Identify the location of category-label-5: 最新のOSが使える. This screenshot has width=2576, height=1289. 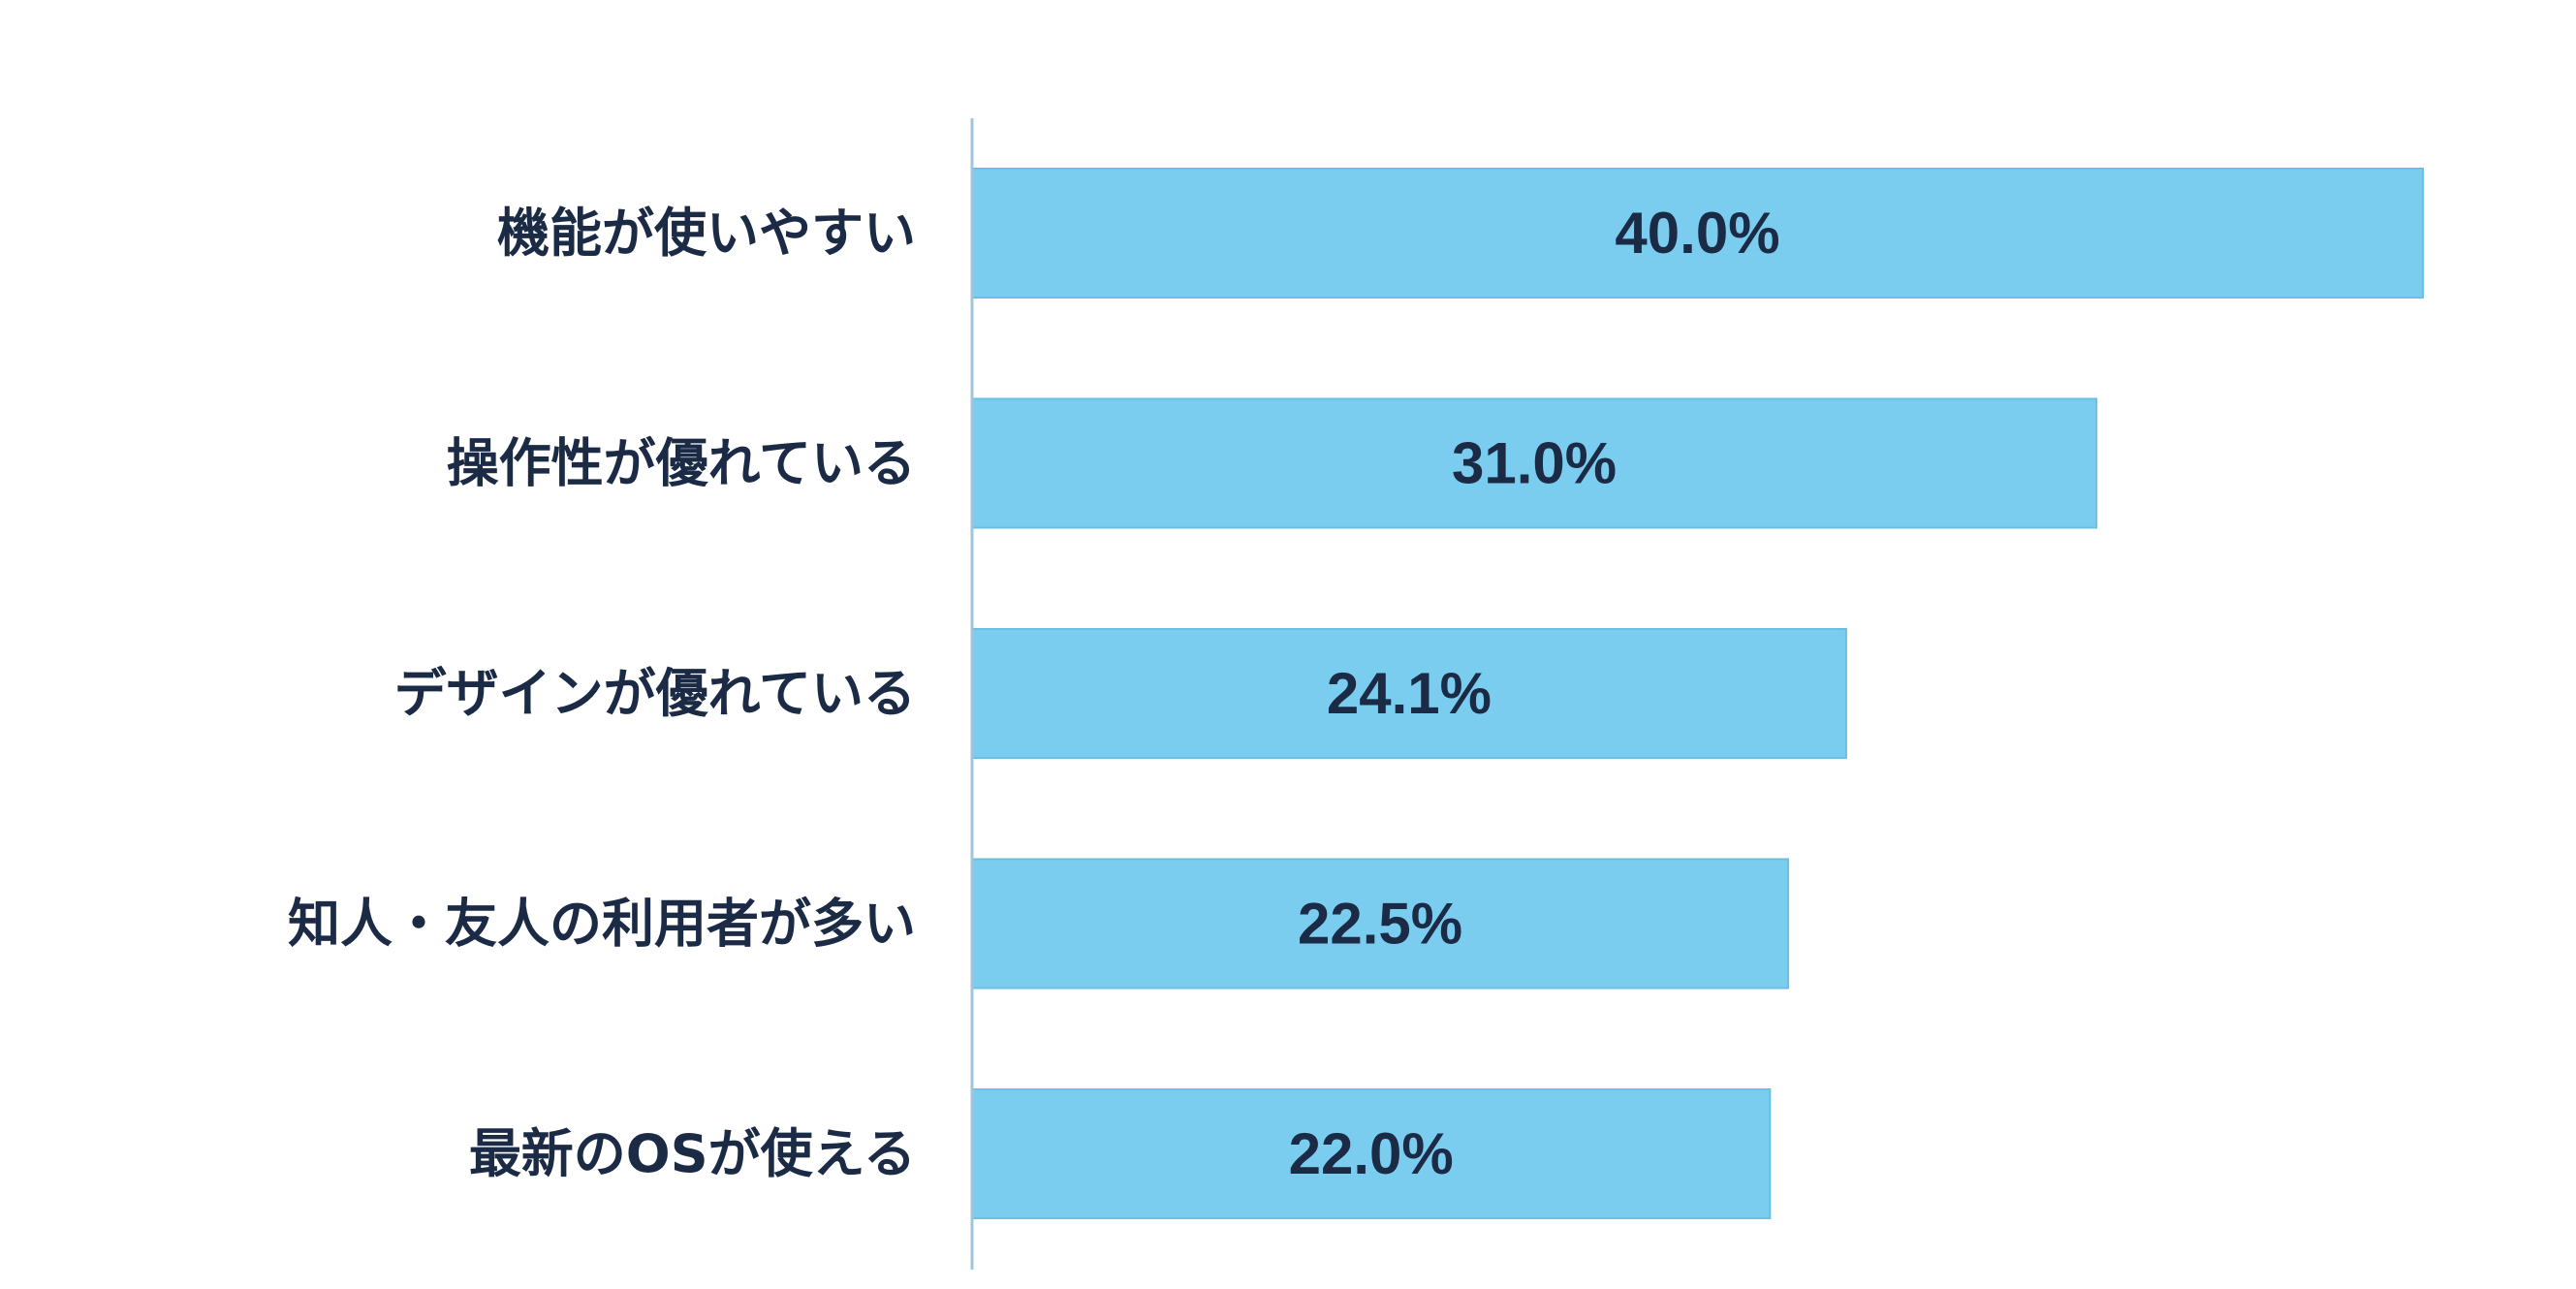
(692, 1153).